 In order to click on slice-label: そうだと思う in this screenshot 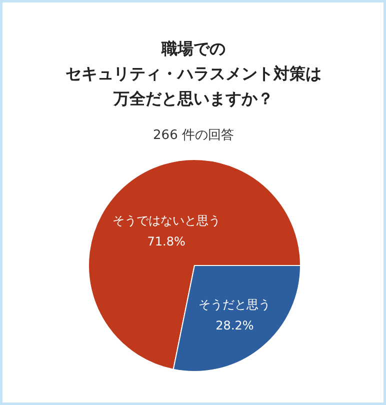, I will do `click(234, 304)`.